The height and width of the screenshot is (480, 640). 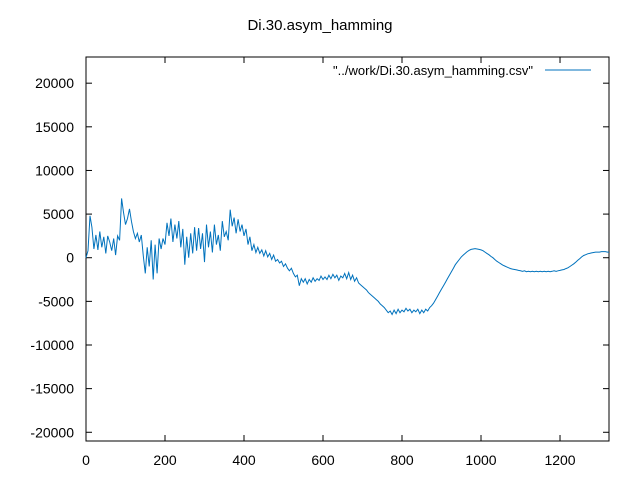 What do you see at coordinates (54, 170) in the screenshot?
I see `y-tick-label: 10000` at bounding box center [54, 170].